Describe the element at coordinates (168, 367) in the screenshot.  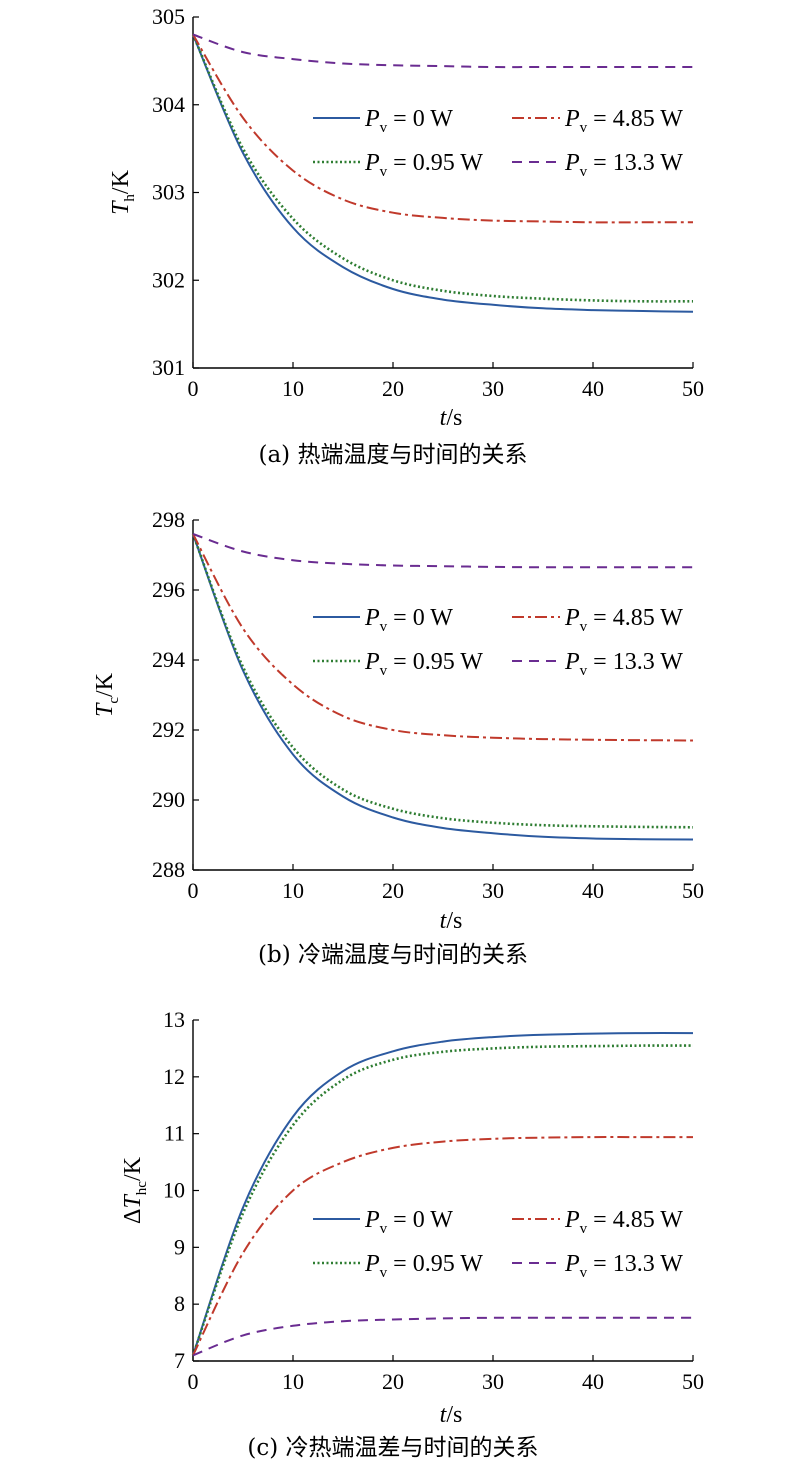
I see `y-tick-label: 301` at that location.